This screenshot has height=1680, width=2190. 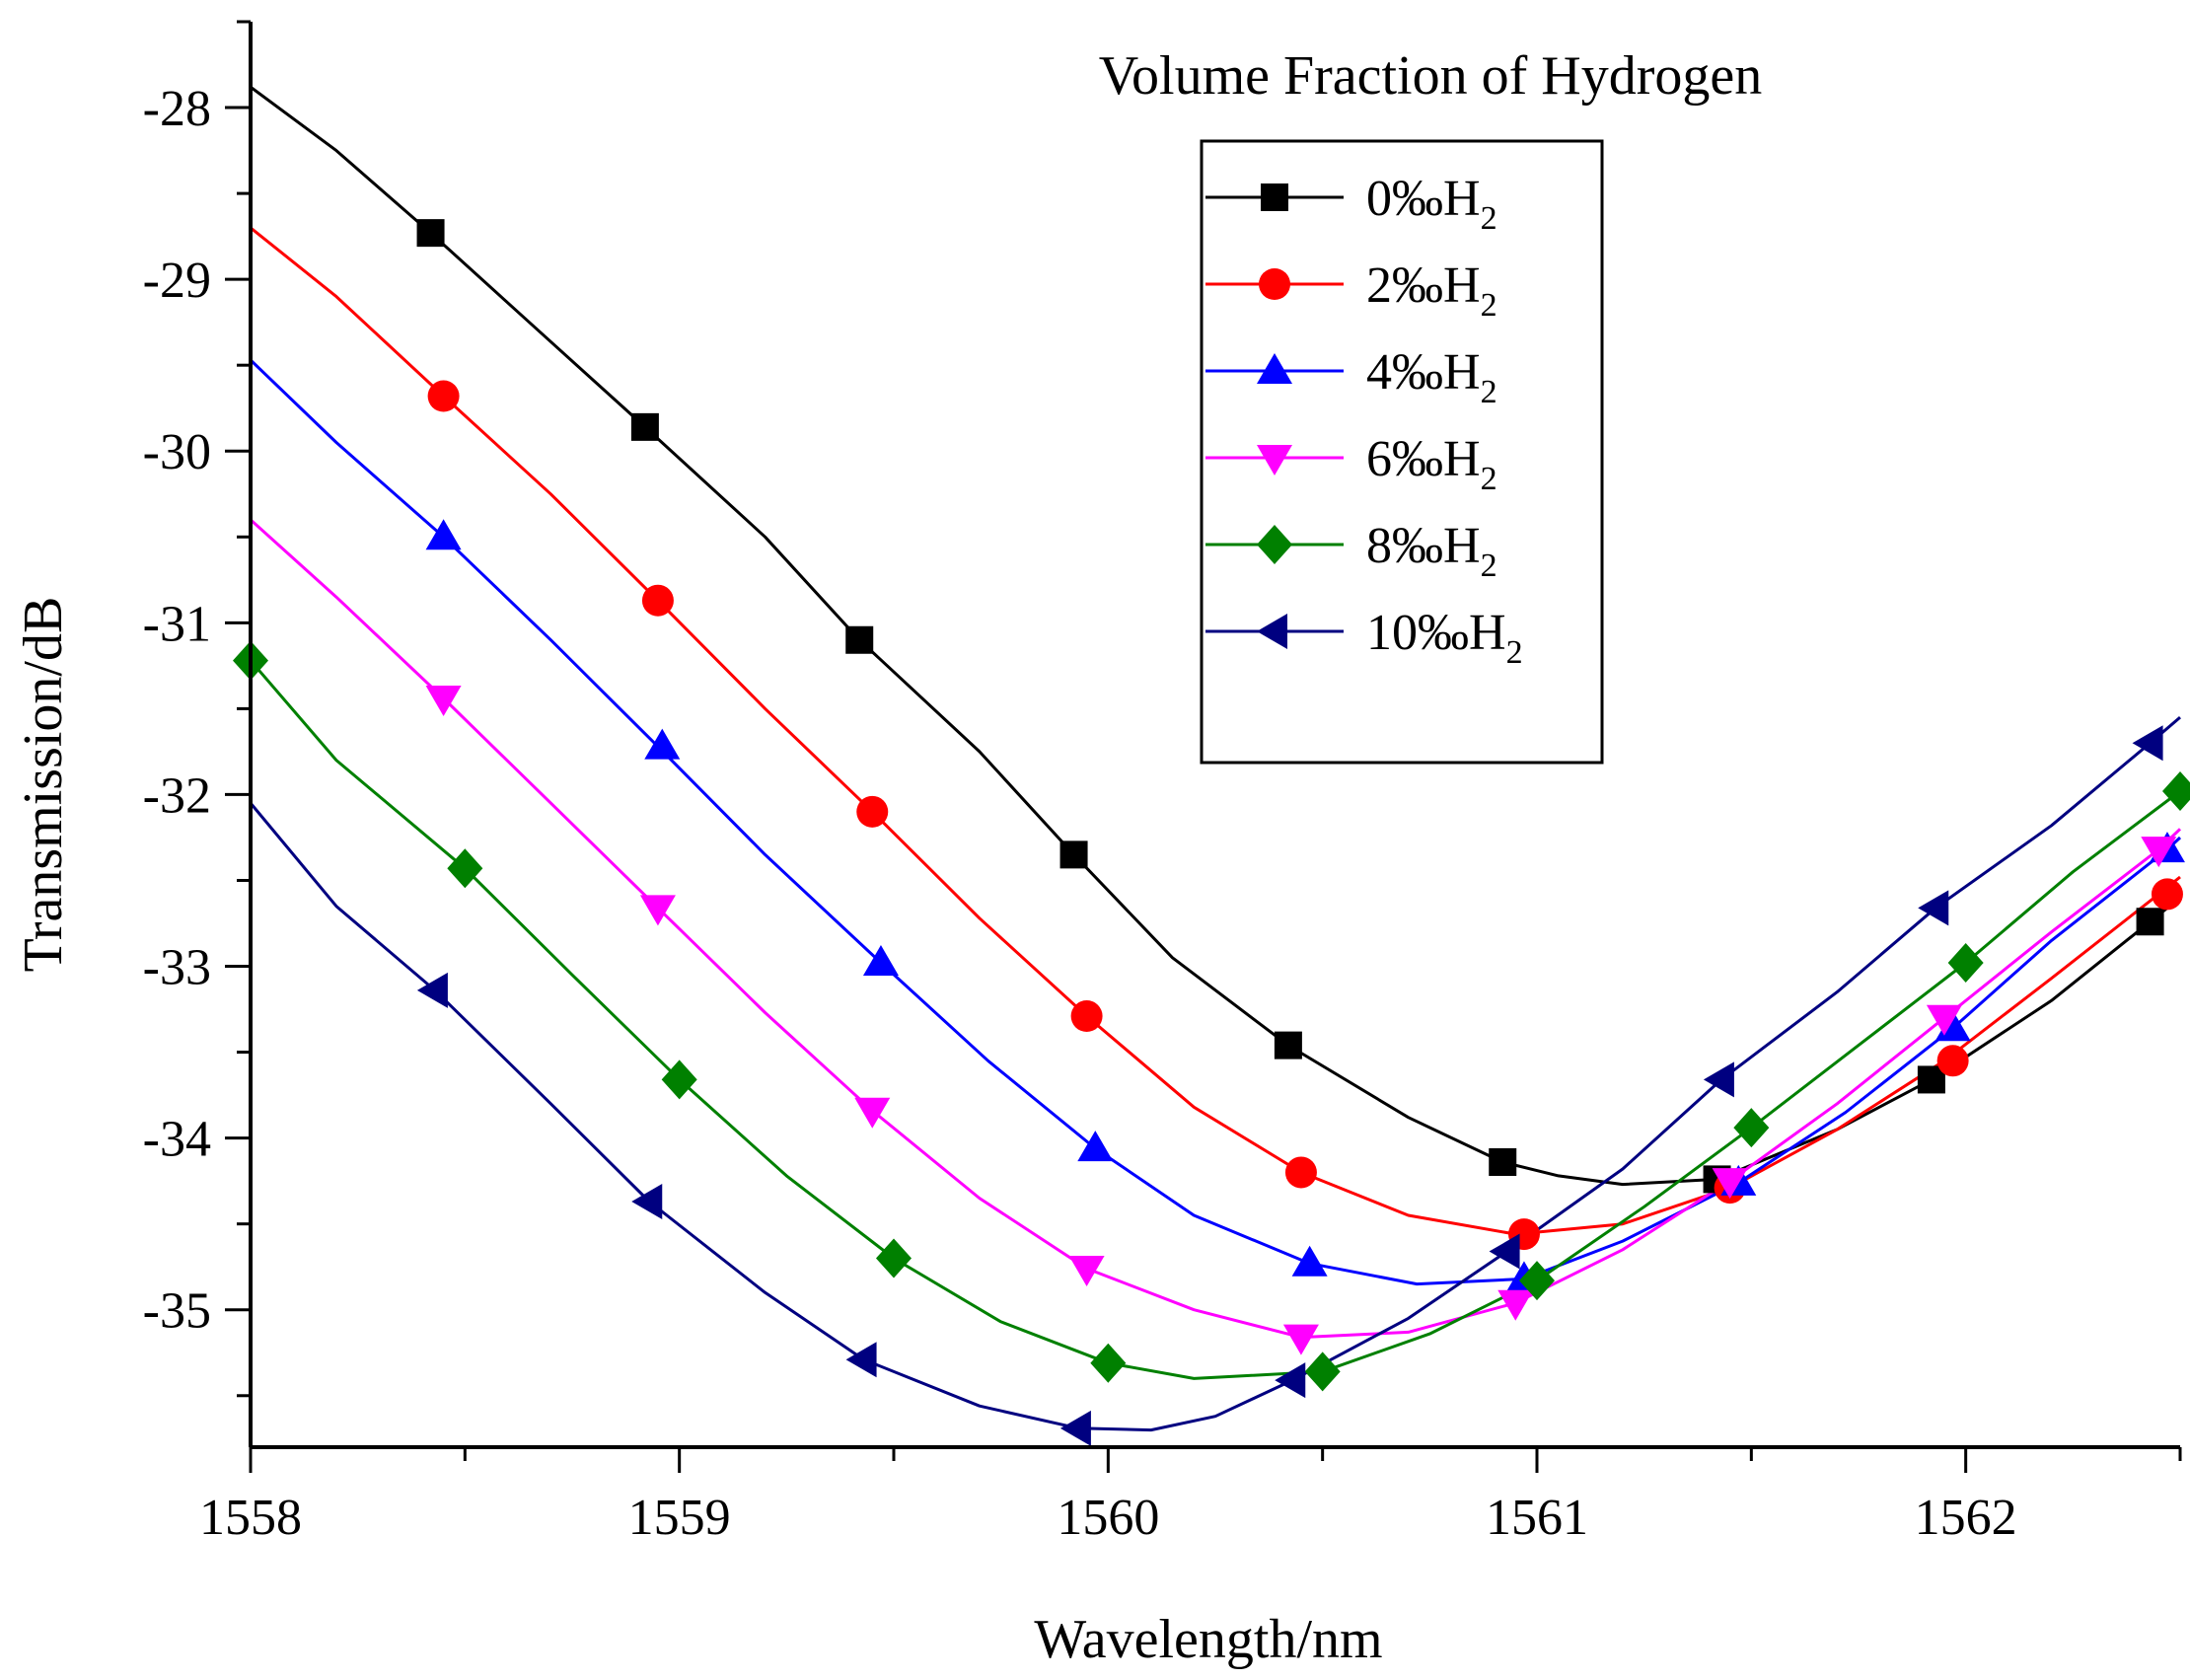 What do you see at coordinates (1445, 638) in the screenshot?
I see `legend-label-5: 10‰H2` at bounding box center [1445, 638].